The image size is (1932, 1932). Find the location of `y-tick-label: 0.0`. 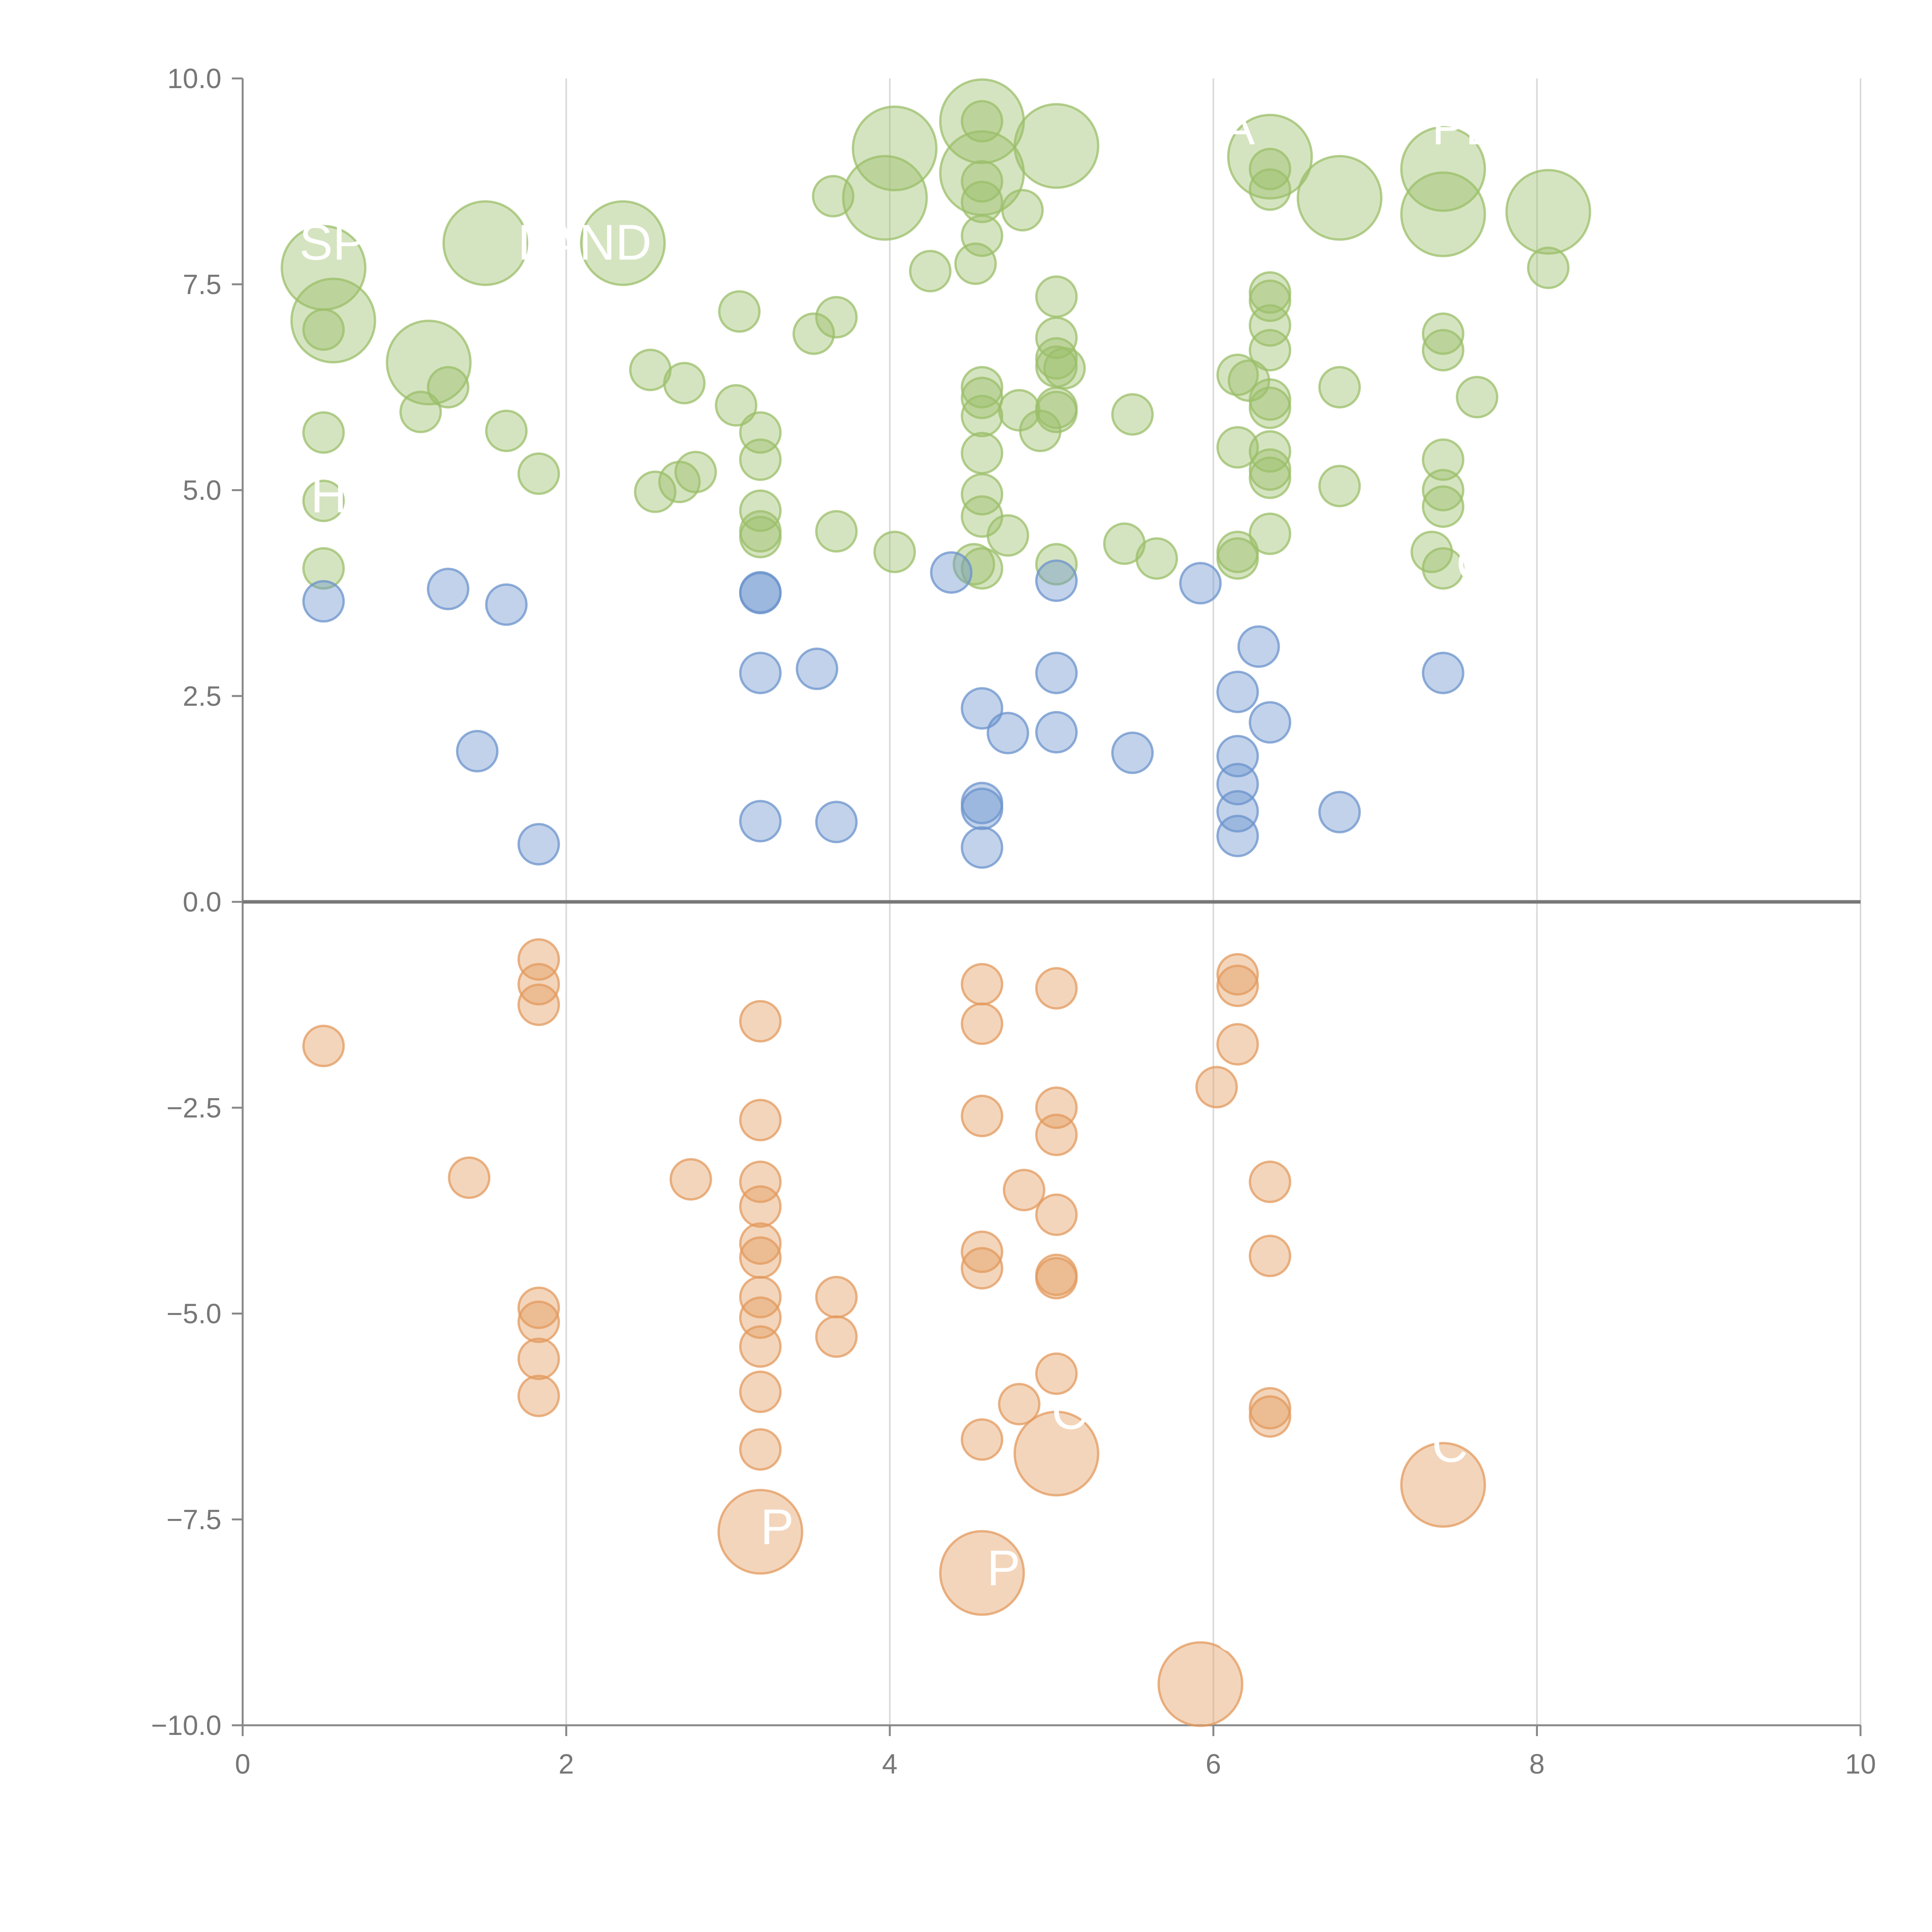

y-tick-label: 0.0 is located at coordinates (202, 903).